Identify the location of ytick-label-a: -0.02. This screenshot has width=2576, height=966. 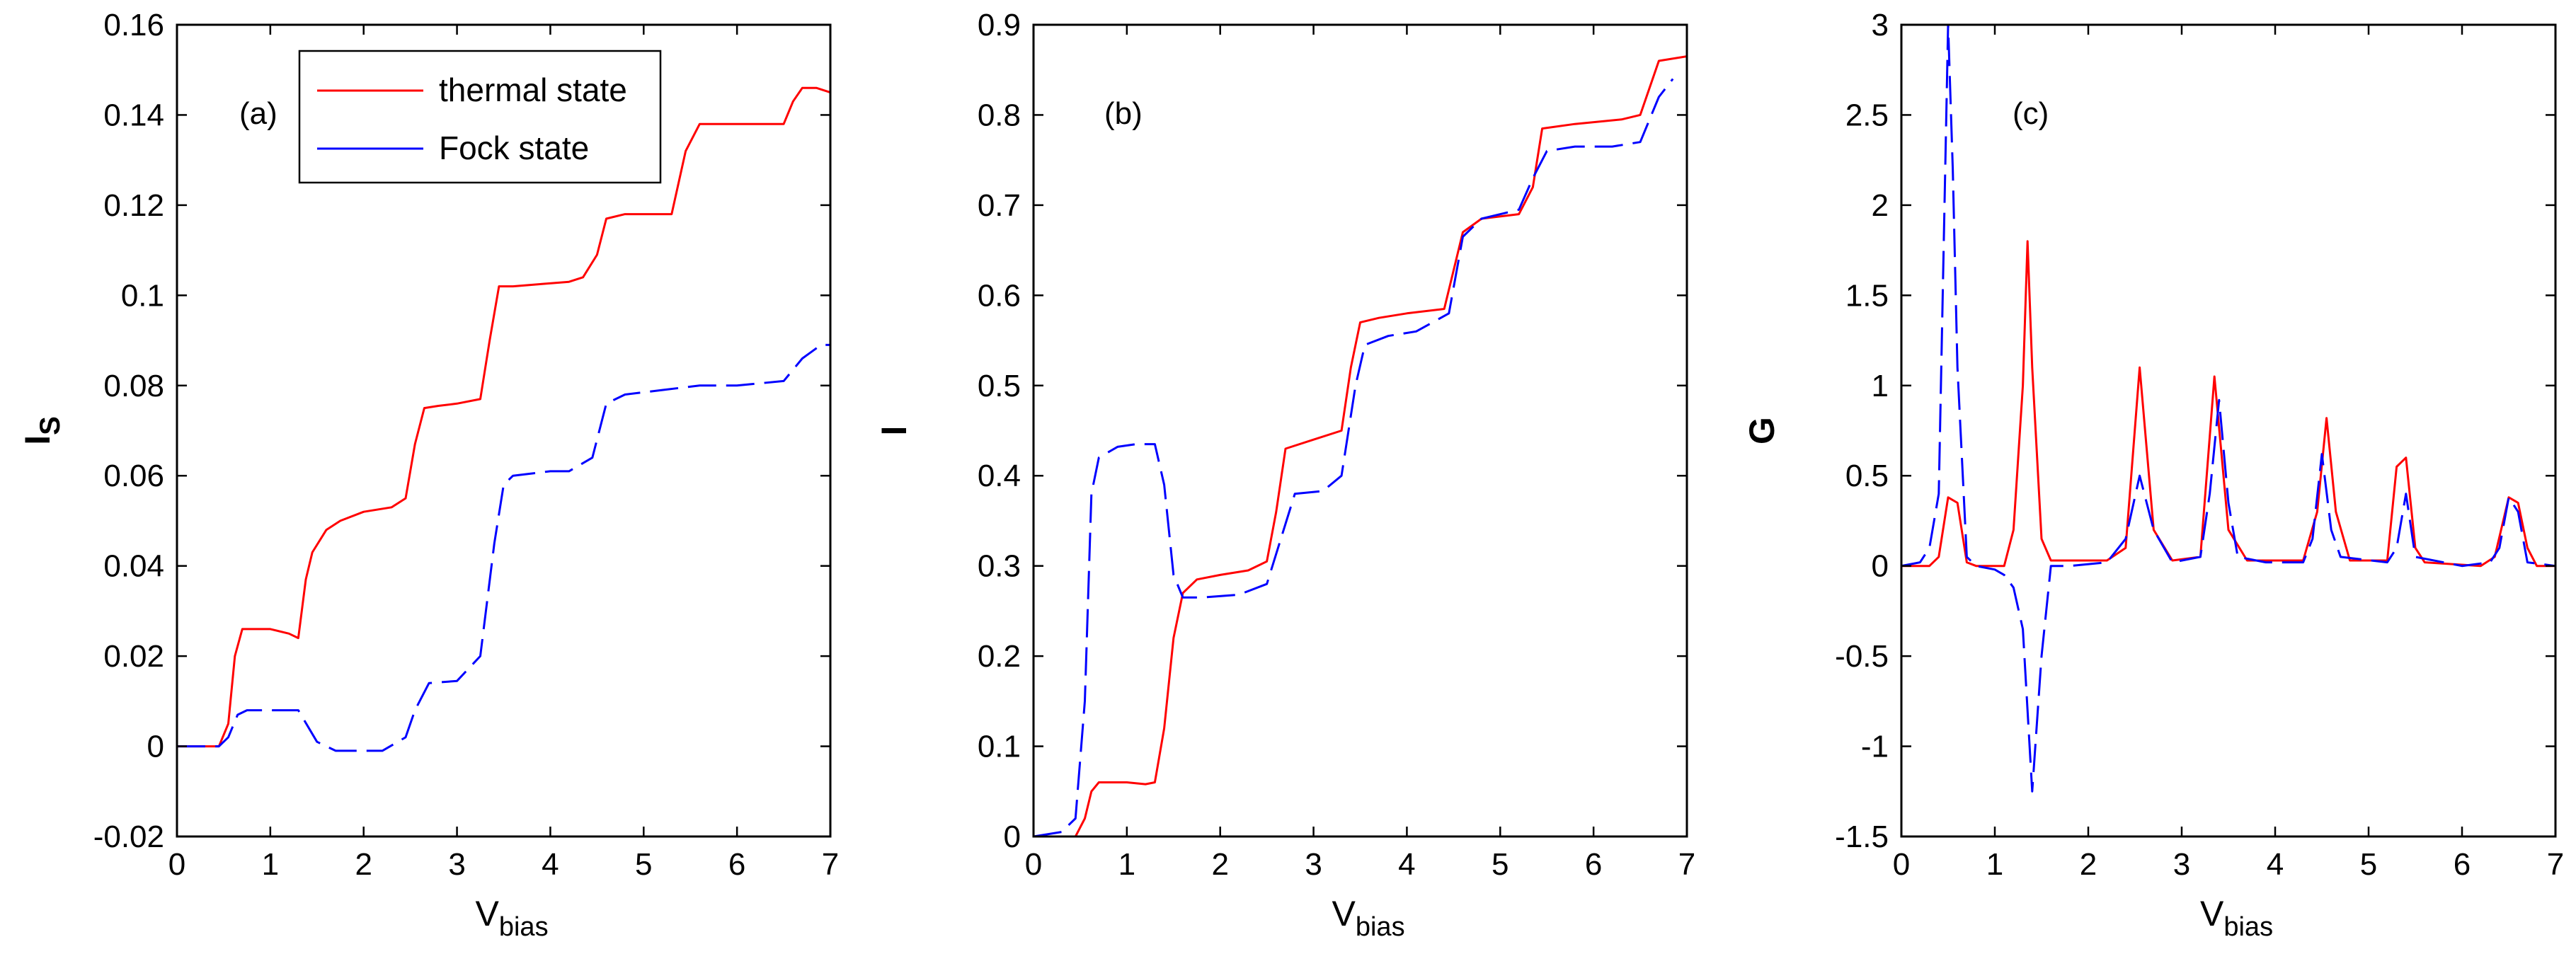
(128, 837).